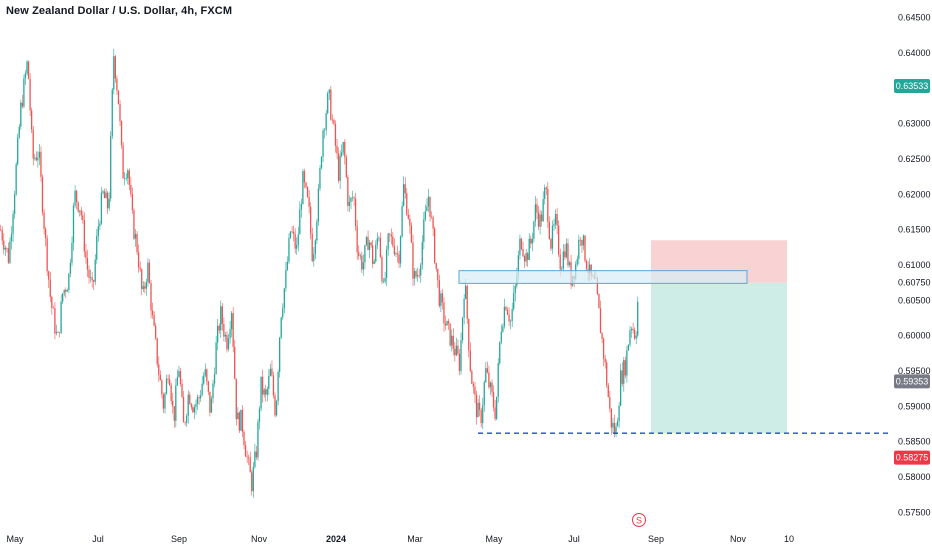 The width and height of the screenshot is (932, 550). Describe the element at coordinates (914, 230) in the screenshot. I see `y-tick-label: 0.61500` at that location.